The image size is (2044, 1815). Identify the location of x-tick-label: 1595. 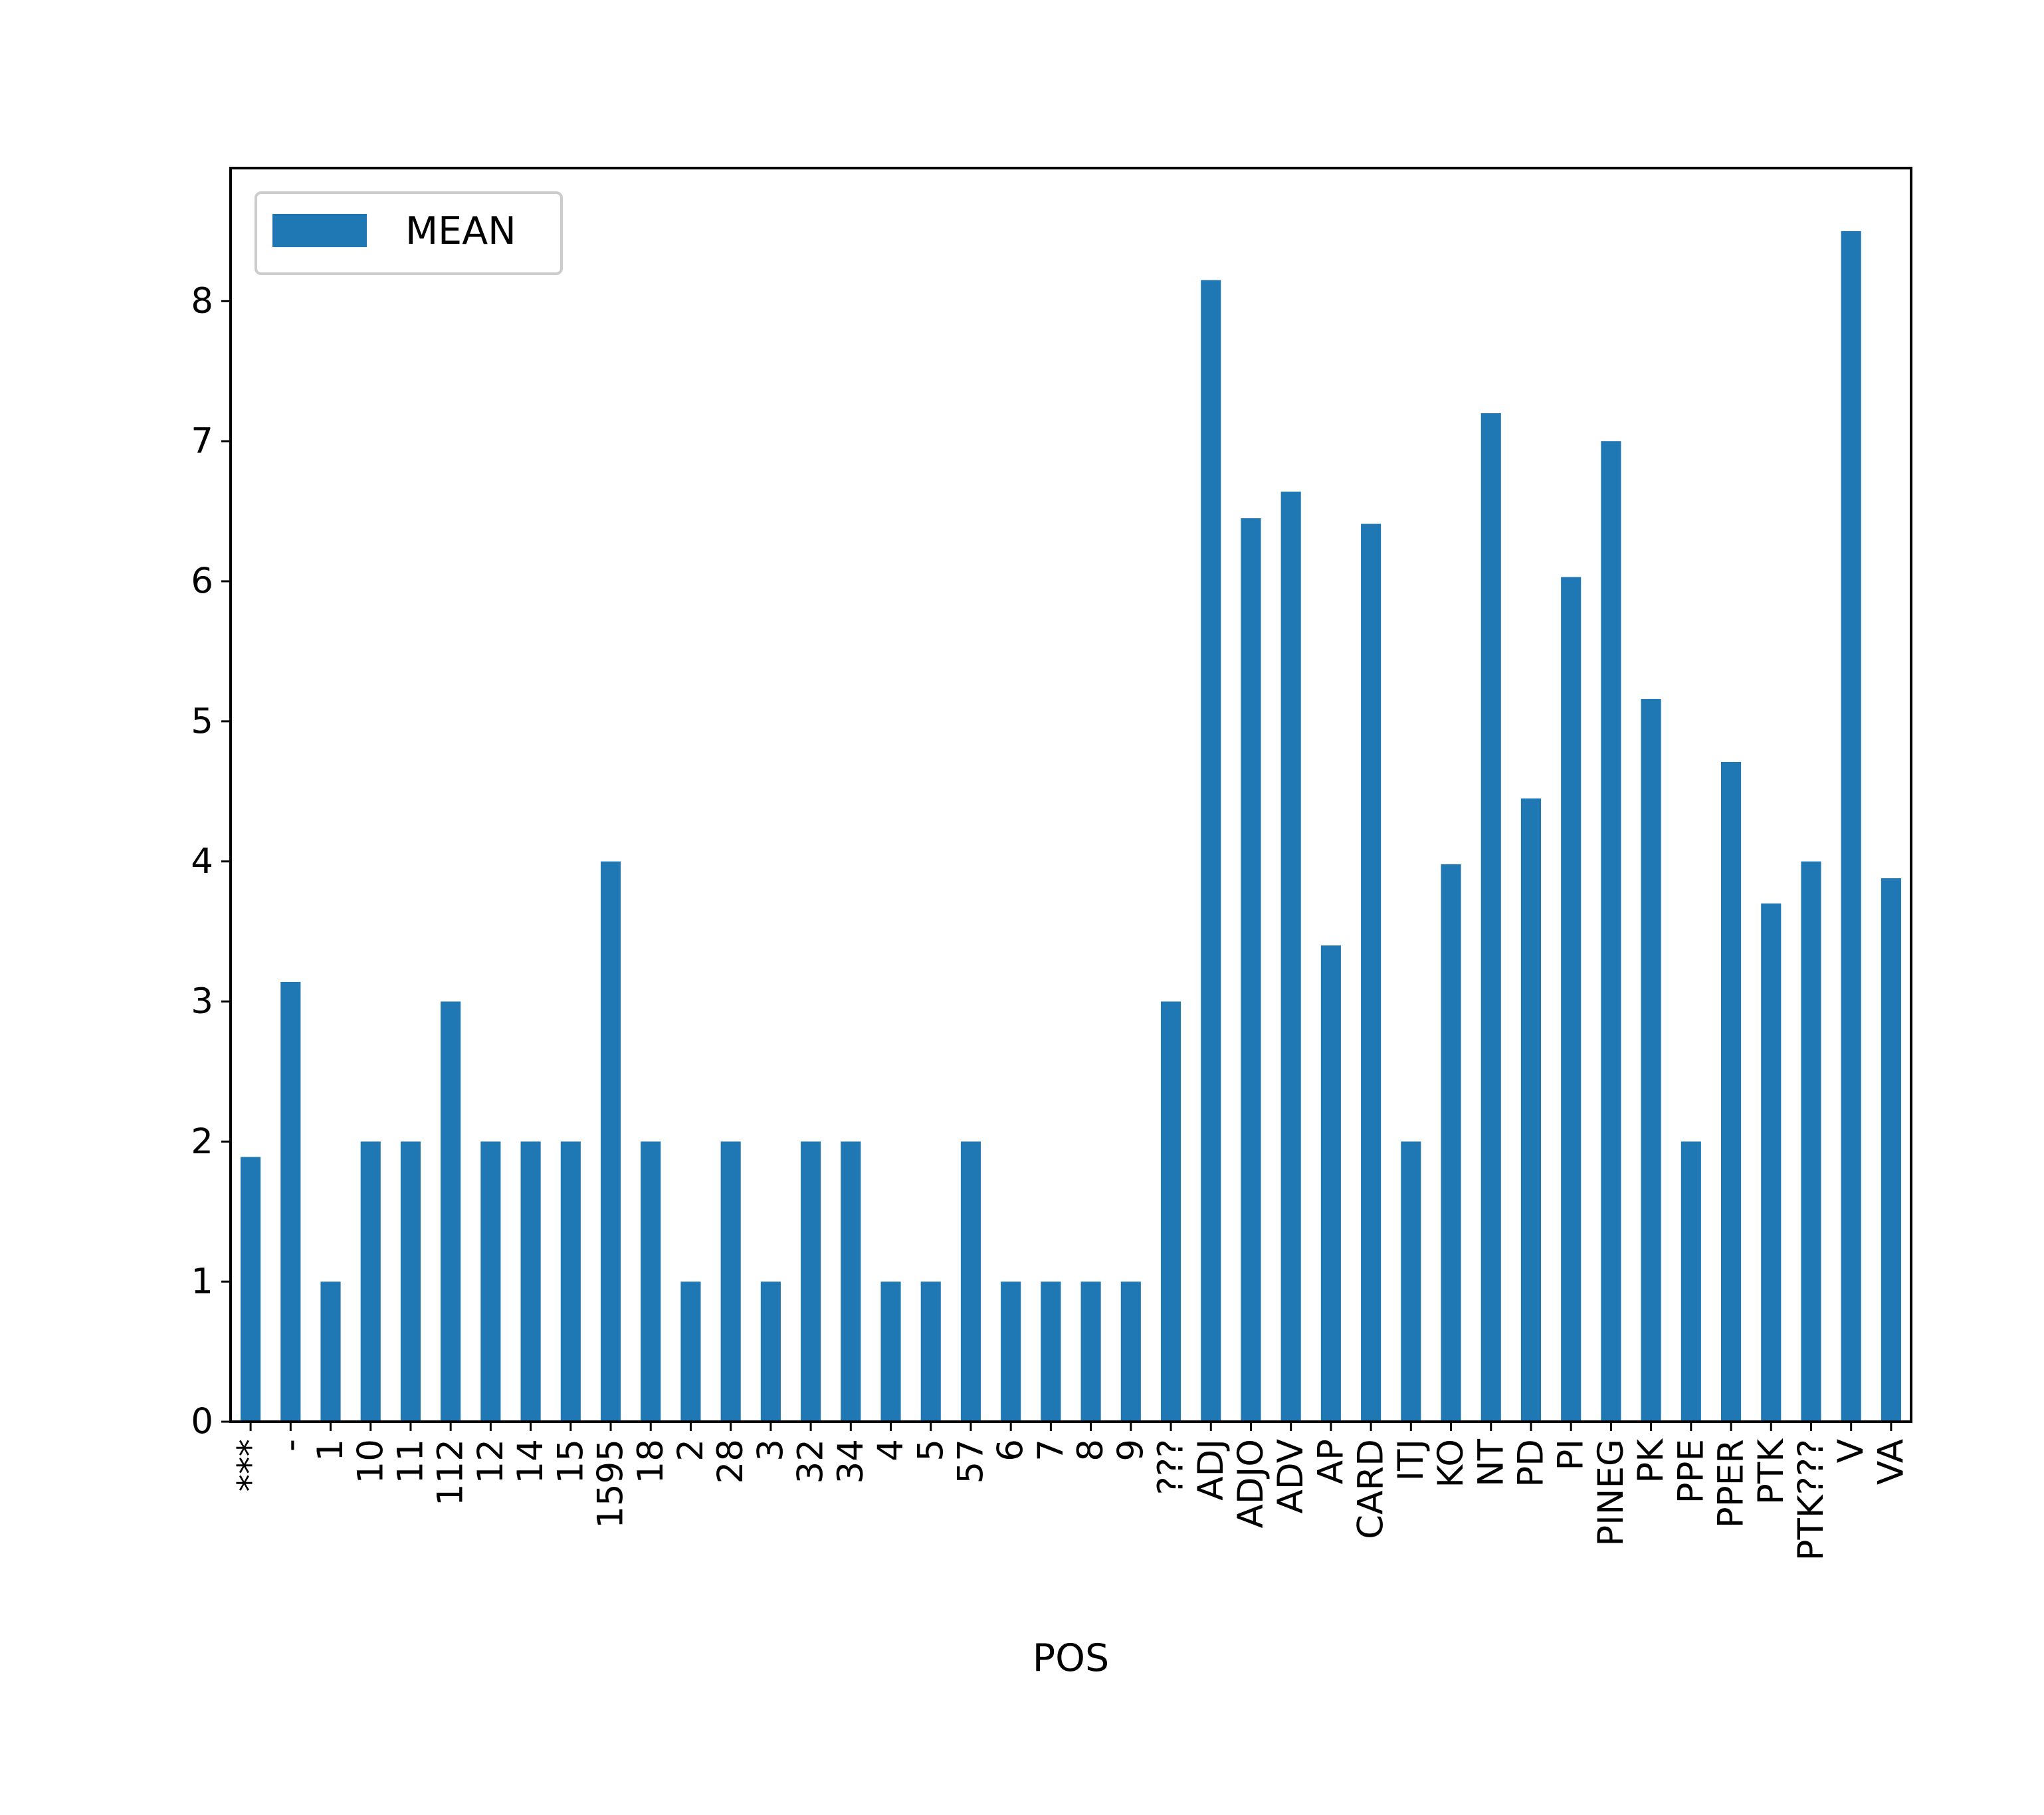
(611, 1484).